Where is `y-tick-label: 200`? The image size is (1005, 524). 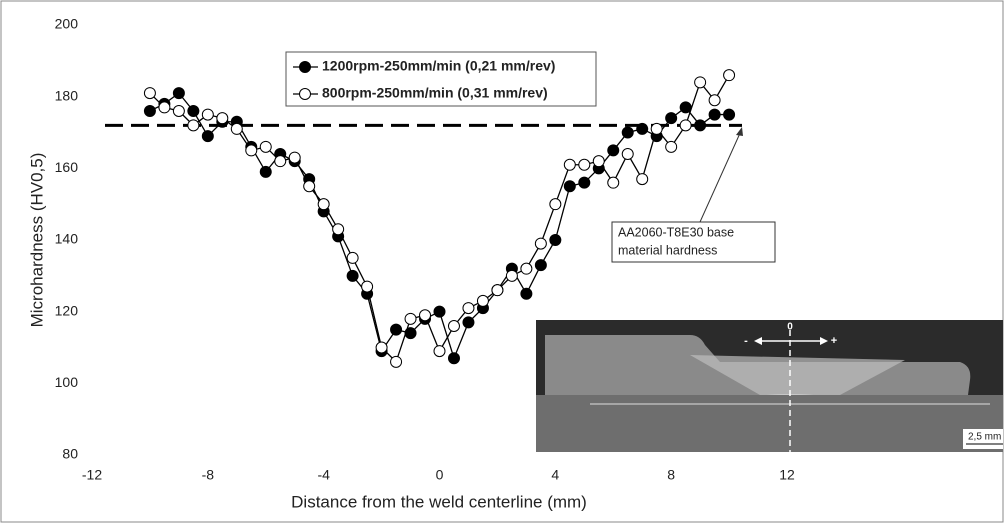 y-tick-label: 200 is located at coordinates (67, 24).